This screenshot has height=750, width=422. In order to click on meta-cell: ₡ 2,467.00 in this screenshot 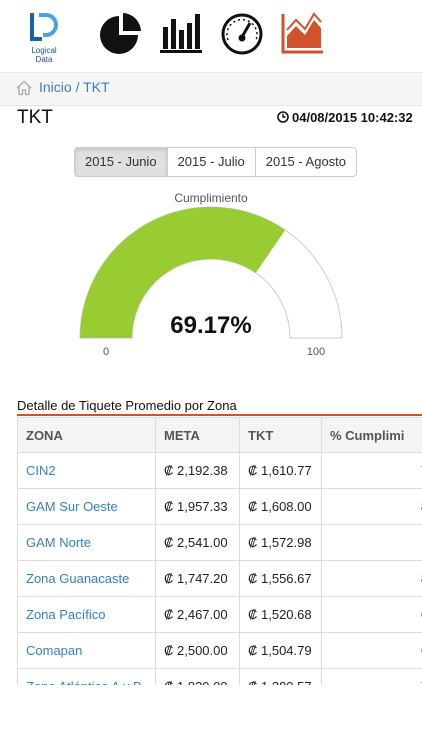, I will do `click(197, 614)`.